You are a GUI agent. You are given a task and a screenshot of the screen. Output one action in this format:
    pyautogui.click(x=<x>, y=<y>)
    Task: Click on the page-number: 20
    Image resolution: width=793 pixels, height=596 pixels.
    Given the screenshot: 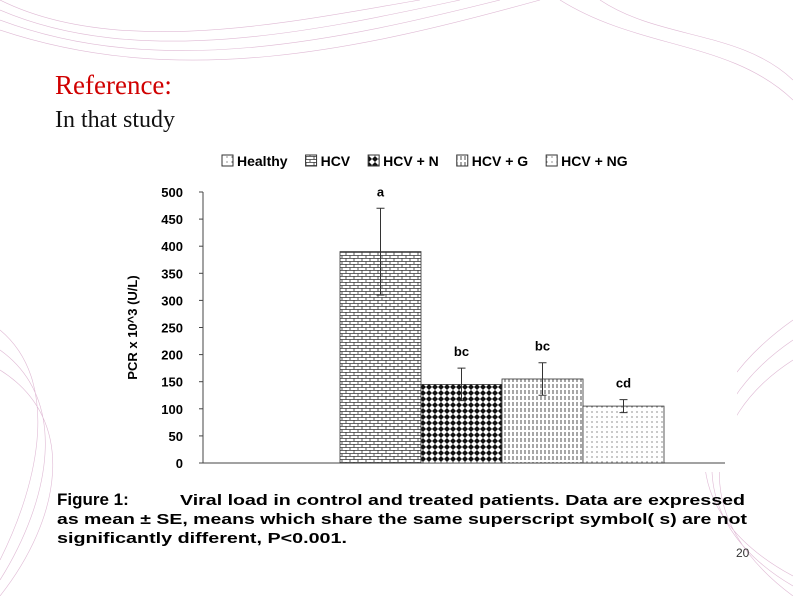 What is the action you would take?
    pyautogui.click(x=743, y=553)
    